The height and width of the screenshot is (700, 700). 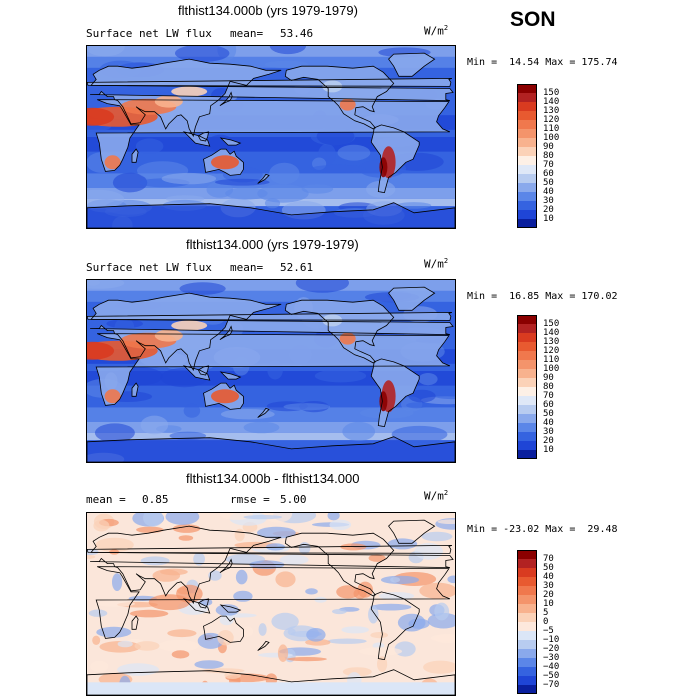 I want to click on panel-3-map, so click(x=271, y=604).